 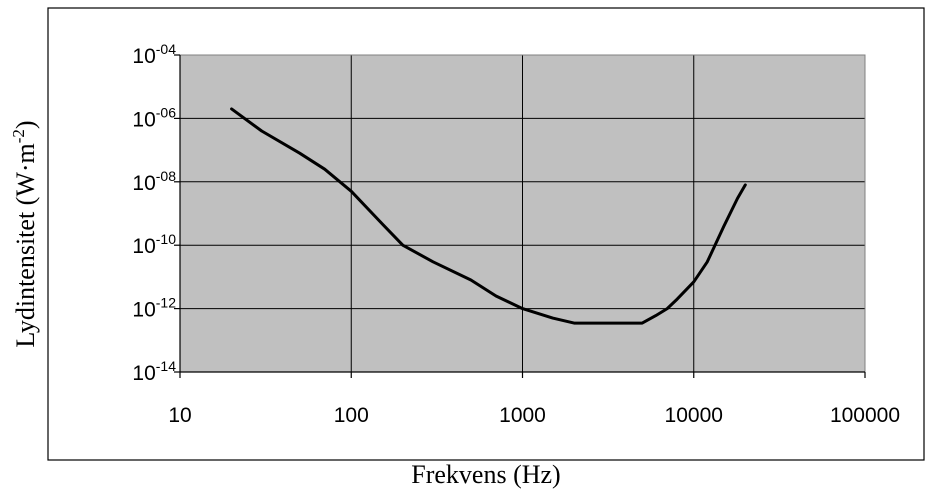 What do you see at coordinates (25, 245) in the screenshot?
I see `y-axis-title-main: Lydintensitet (W·m` at bounding box center [25, 245].